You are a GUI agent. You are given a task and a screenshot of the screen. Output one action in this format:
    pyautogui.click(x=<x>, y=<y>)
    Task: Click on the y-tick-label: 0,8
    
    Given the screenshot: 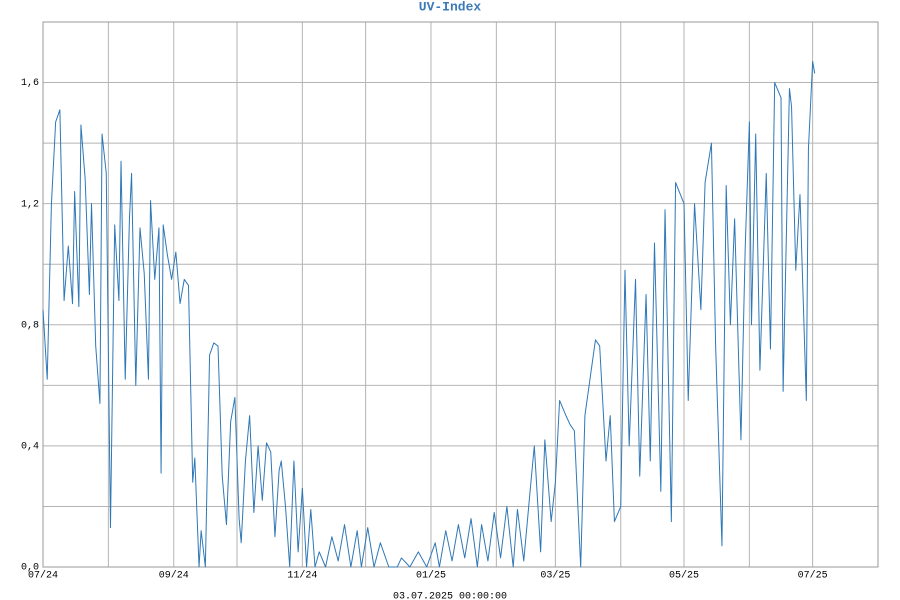 What is the action you would take?
    pyautogui.click(x=30, y=325)
    